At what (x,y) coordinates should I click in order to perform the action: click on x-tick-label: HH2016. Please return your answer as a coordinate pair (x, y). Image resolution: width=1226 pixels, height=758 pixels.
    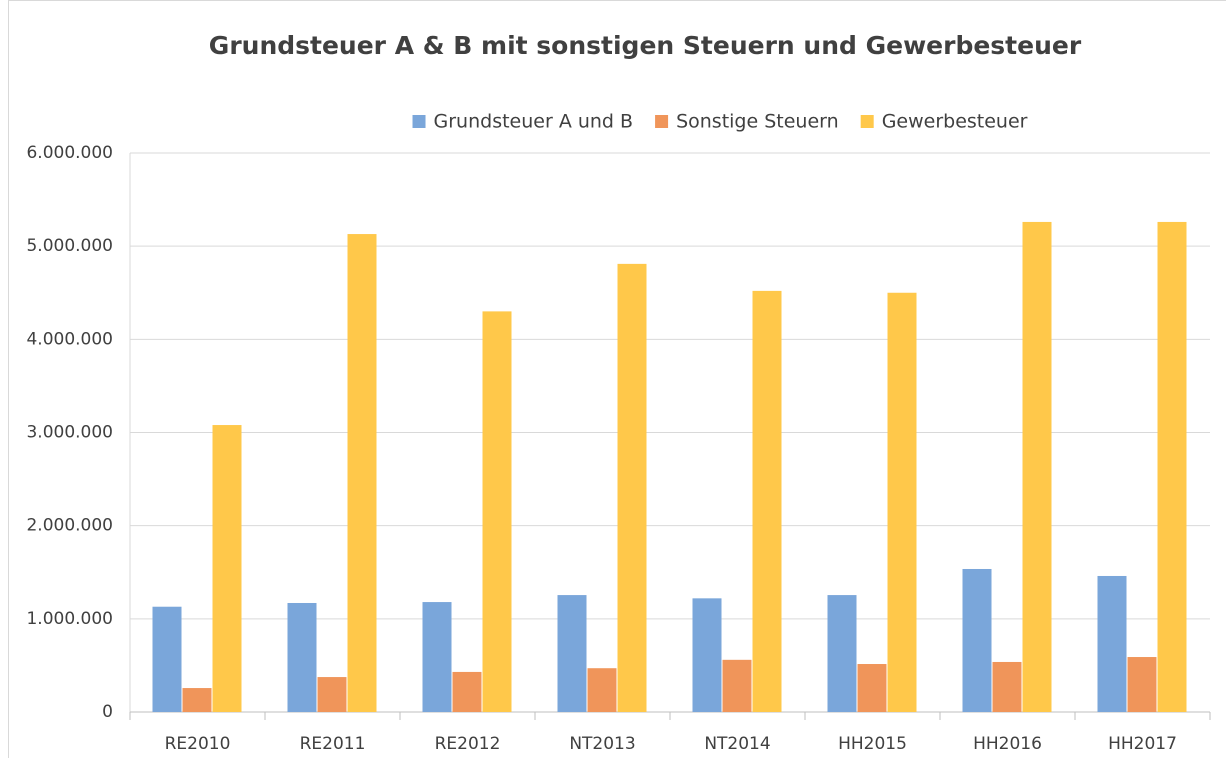
    Looking at the image, I should click on (1007, 744).